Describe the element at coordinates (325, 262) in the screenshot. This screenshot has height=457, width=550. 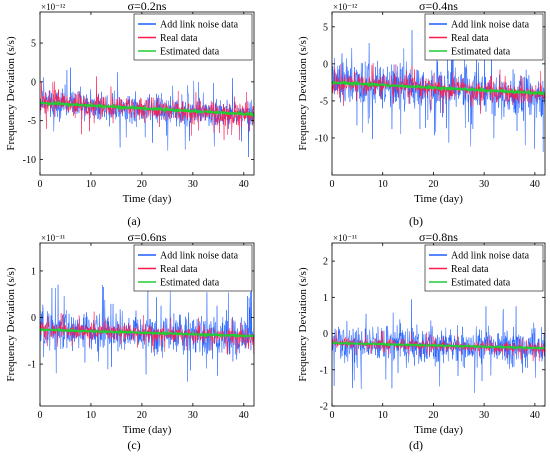
I see `y-tick-label: 2` at that location.